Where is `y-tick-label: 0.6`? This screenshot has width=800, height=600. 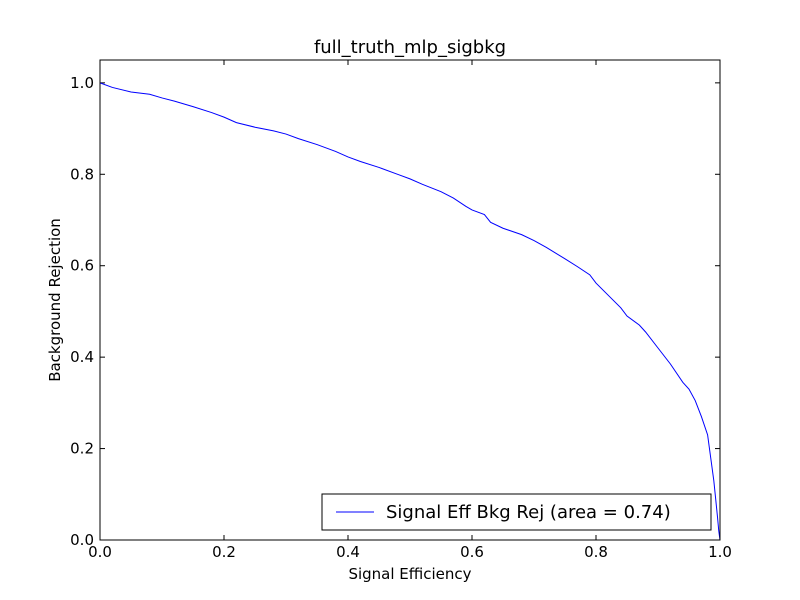 y-tick-label: 0.6 is located at coordinates (82, 266).